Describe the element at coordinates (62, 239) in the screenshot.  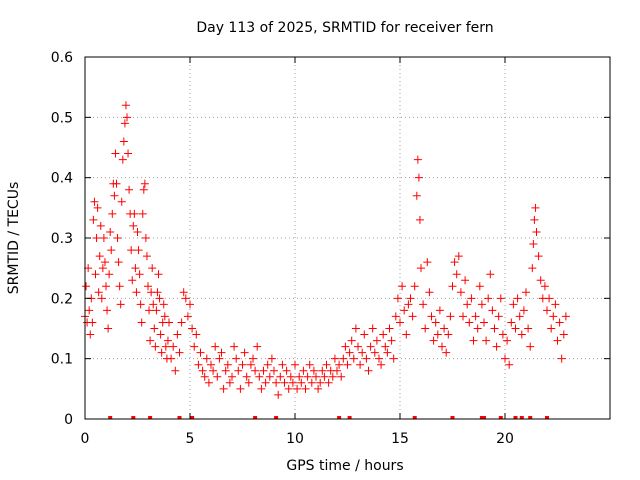
I see `y-tick-label: 0.3` at that location.